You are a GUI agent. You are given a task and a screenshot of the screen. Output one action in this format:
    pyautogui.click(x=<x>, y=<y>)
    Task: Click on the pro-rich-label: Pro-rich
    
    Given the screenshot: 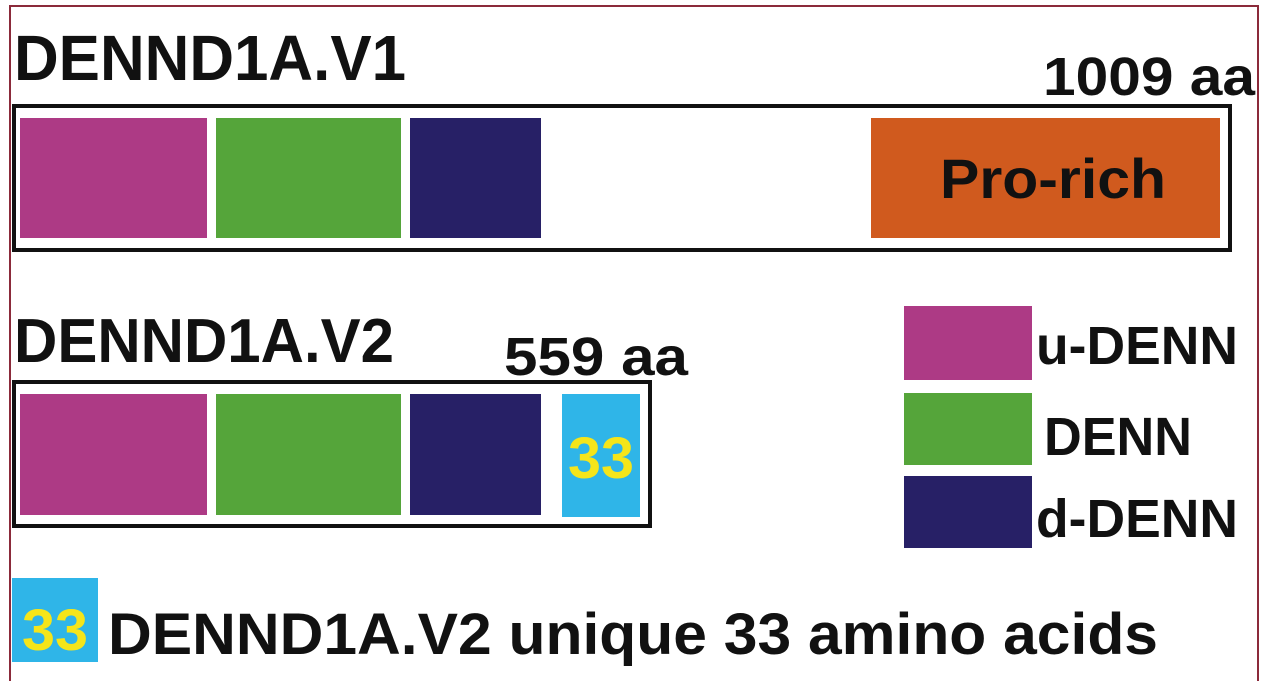 What is the action you would take?
    pyautogui.click(x=1053, y=178)
    